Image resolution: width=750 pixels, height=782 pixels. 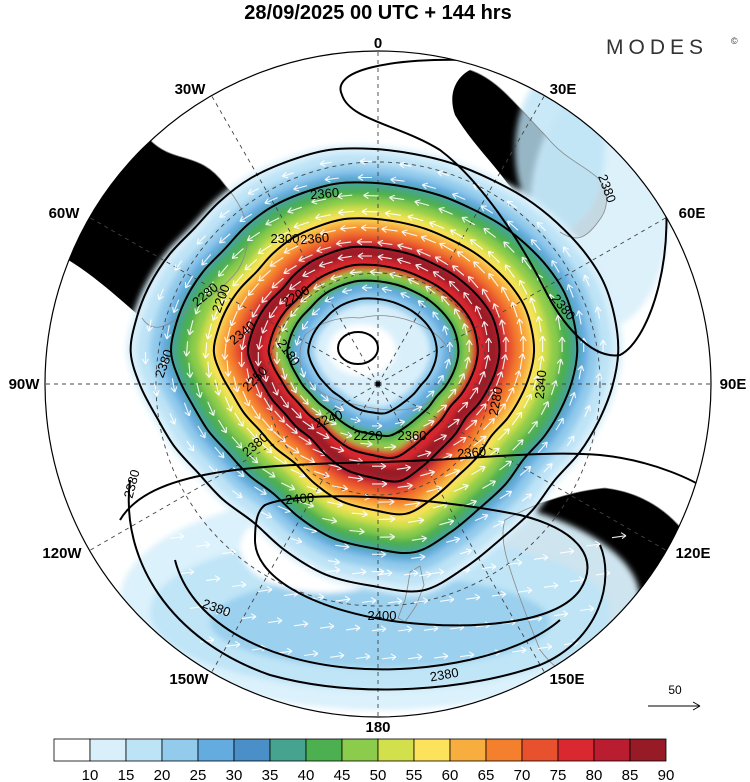 I want to click on contour-label: 2400, so click(x=382, y=615).